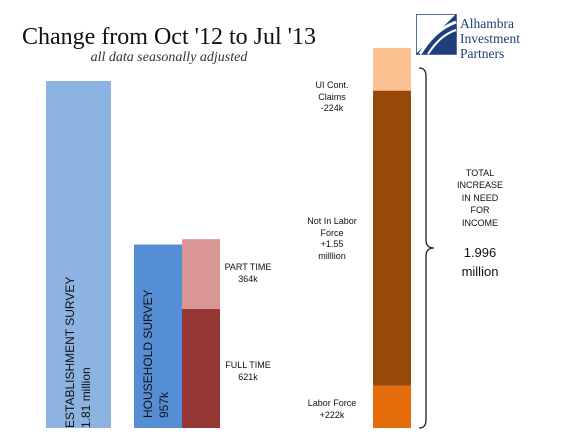 The width and height of the screenshot is (564, 443). I want to click on total-value-unit: million, so click(480, 271).